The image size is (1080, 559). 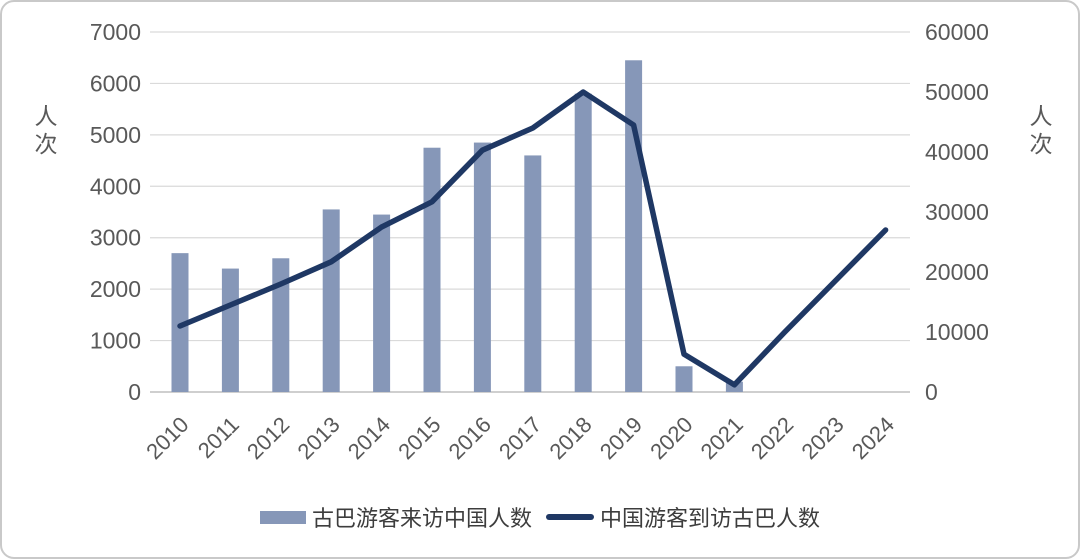 I want to click on right-axis-tick-label: 20000, so click(x=957, y=272).